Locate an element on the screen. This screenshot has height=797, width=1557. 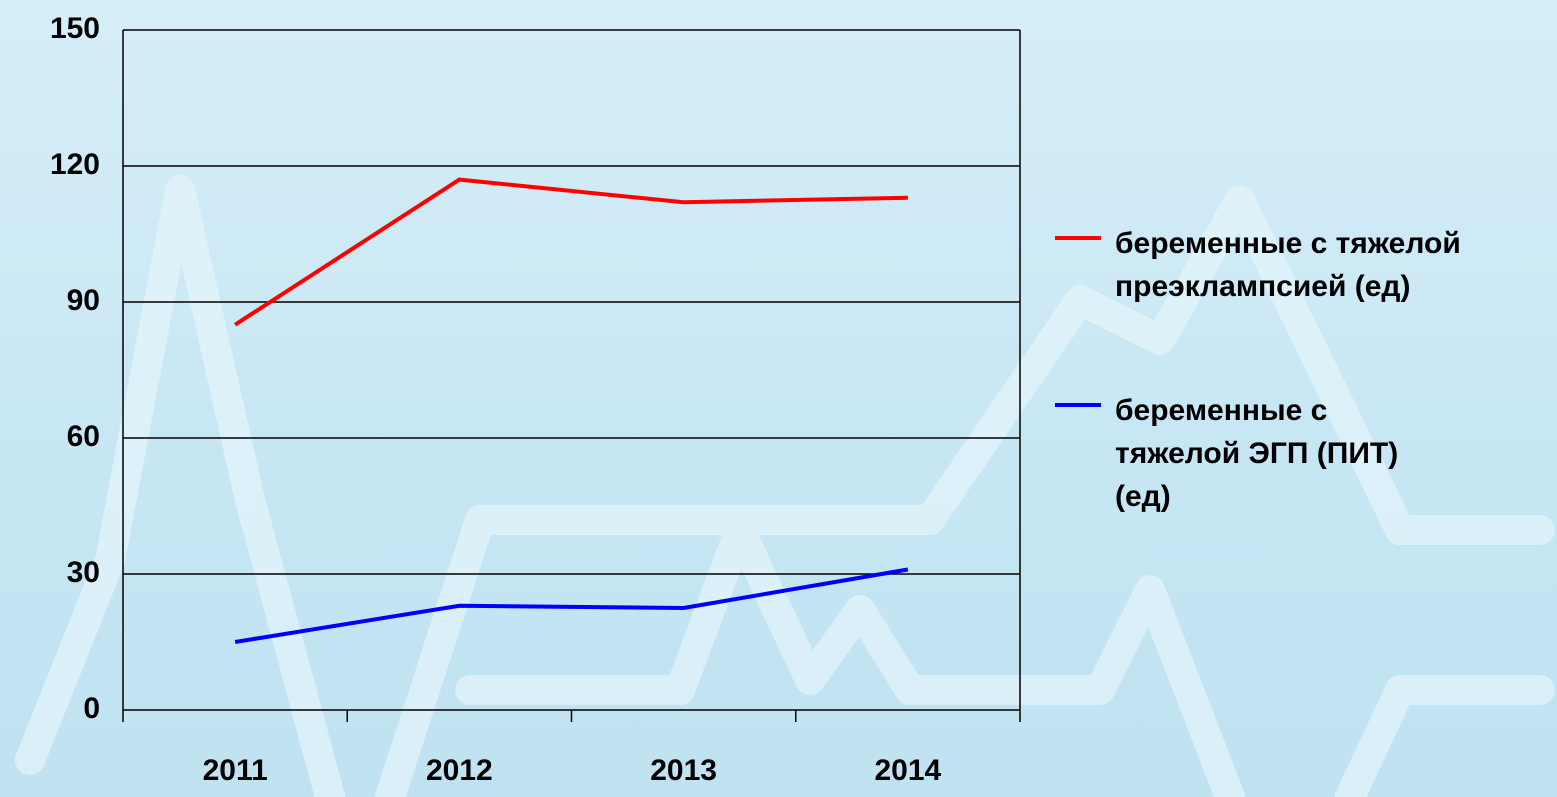
y-tick-label: 120 is located at coordinates (75, 164).